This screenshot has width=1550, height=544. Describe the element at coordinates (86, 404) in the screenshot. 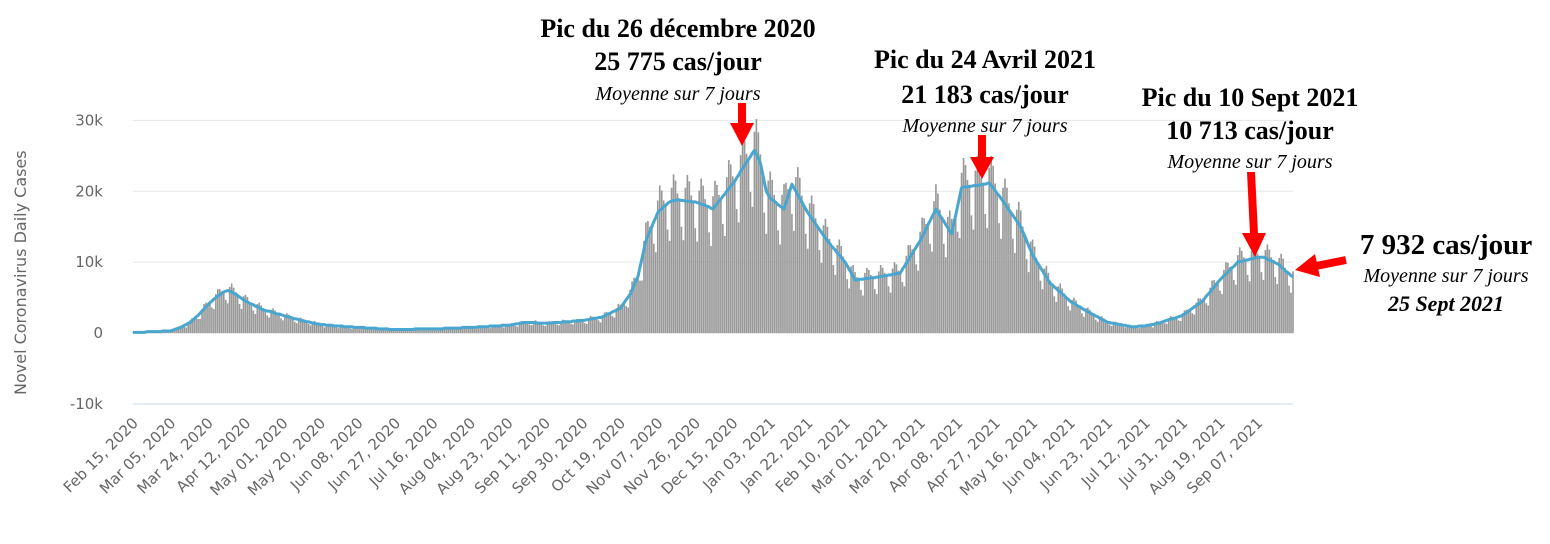

I see `y-tick-label: -10k` at that location.